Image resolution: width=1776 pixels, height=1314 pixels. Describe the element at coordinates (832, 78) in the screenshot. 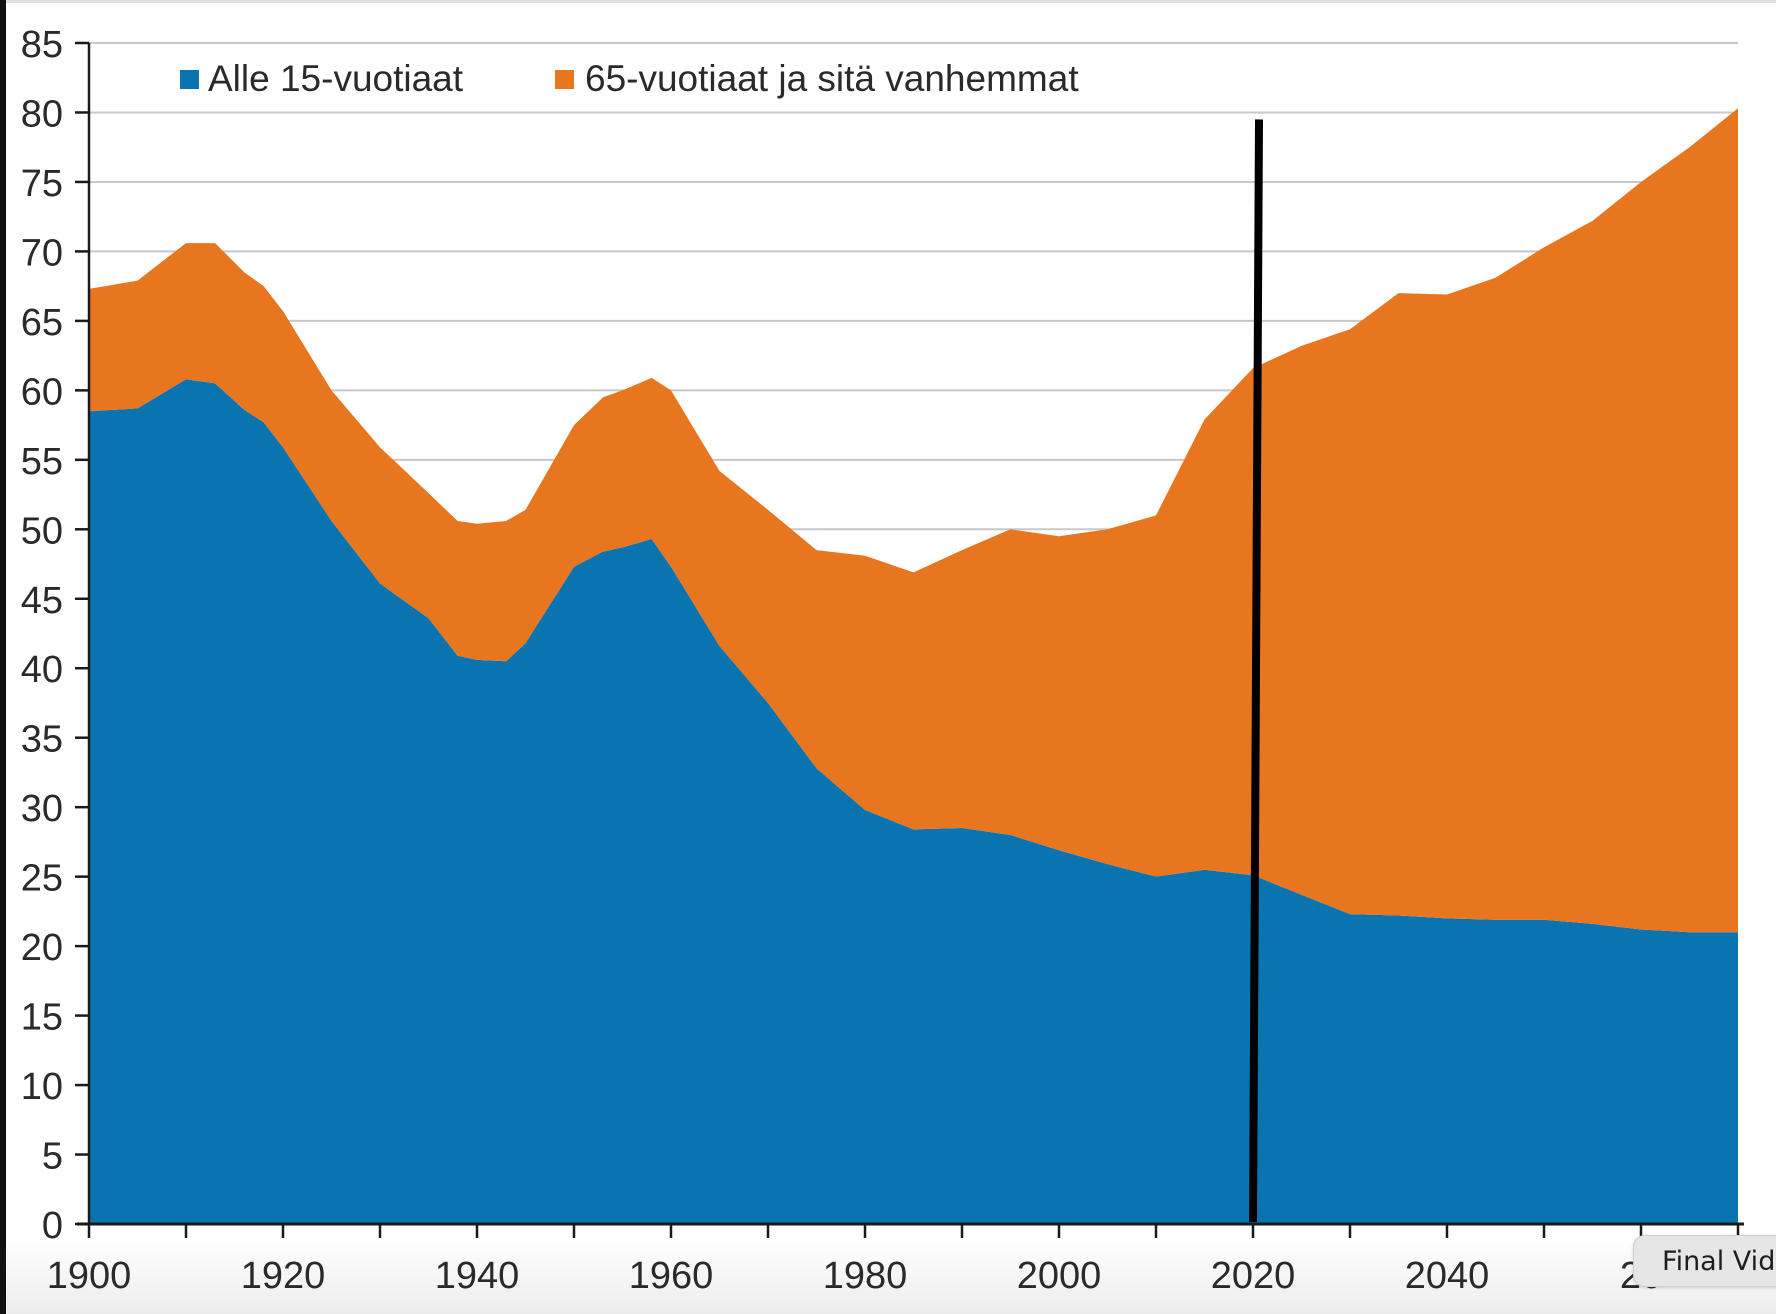

I see `legend-label-65plus: 65-vuotiaat ja sitä vanhemmat` at that location.